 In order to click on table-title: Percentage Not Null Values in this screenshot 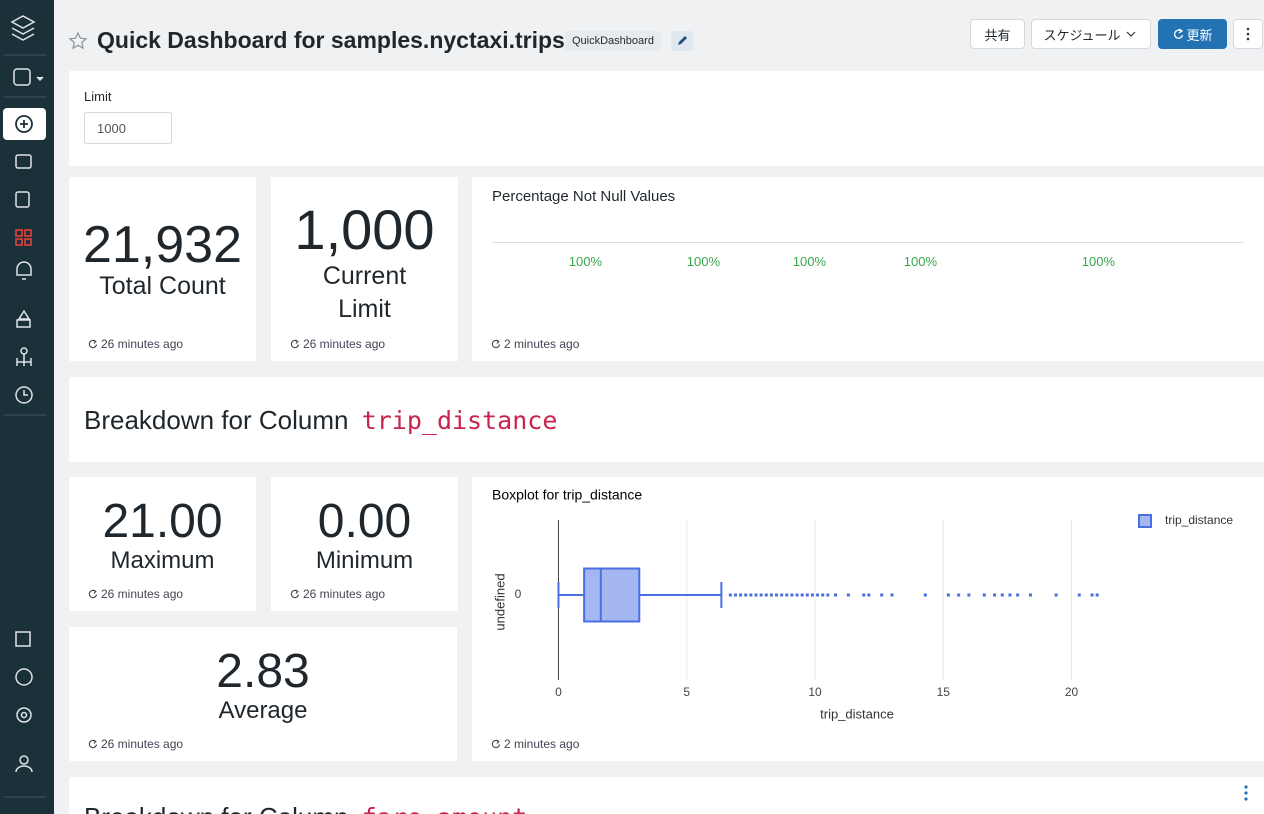, I will do `click(584, 196)`.